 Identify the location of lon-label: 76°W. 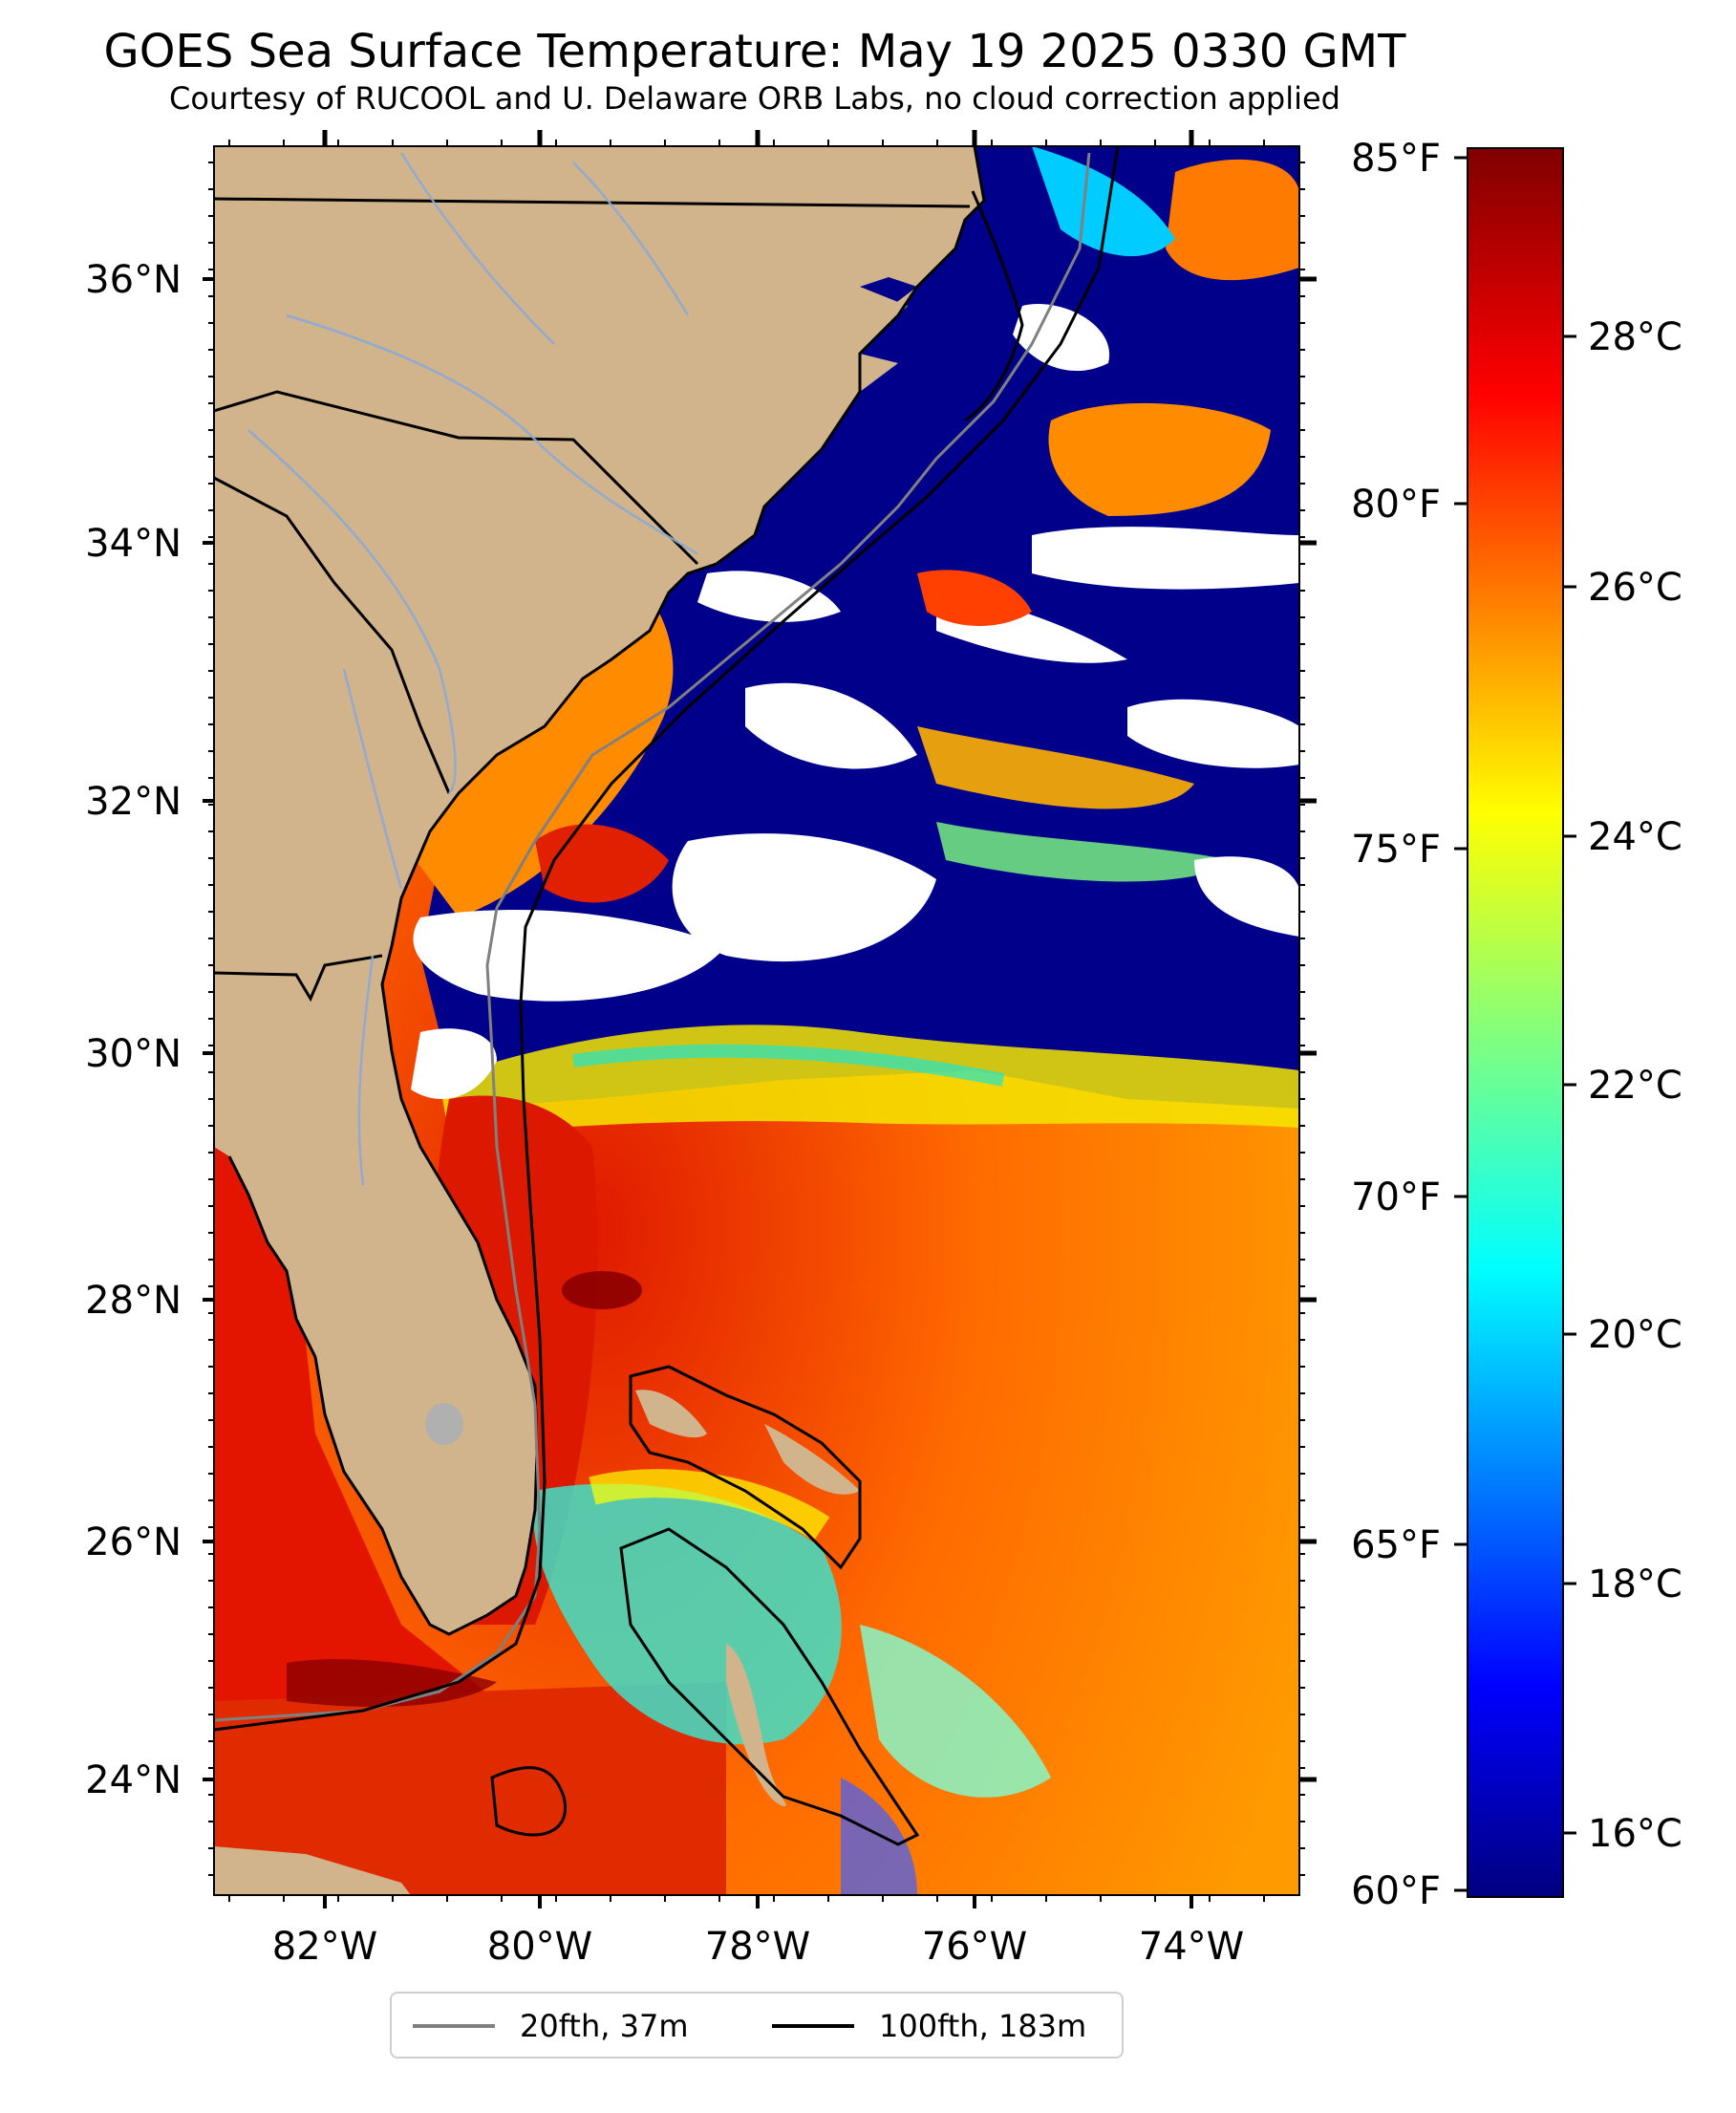
(975, 1947).